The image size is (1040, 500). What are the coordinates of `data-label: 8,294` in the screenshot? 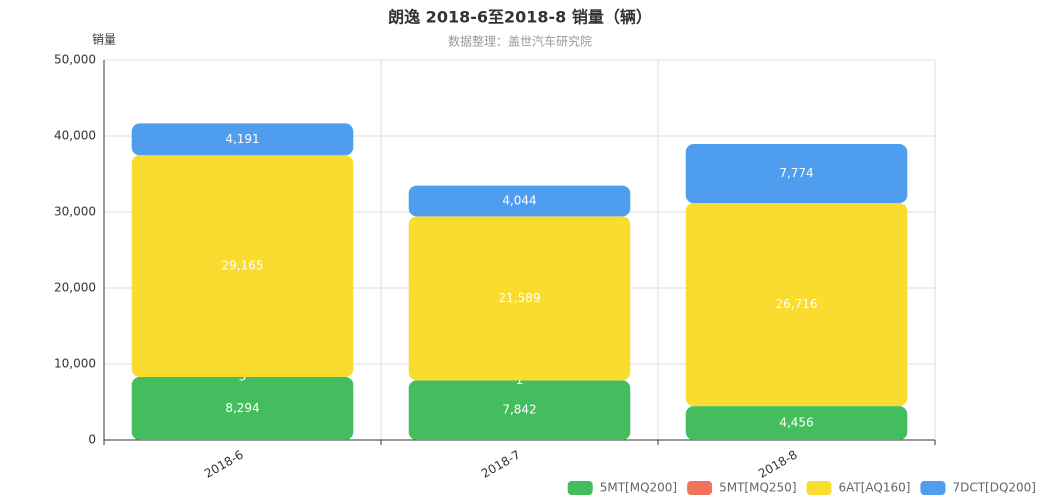 It's located at (242, 408).